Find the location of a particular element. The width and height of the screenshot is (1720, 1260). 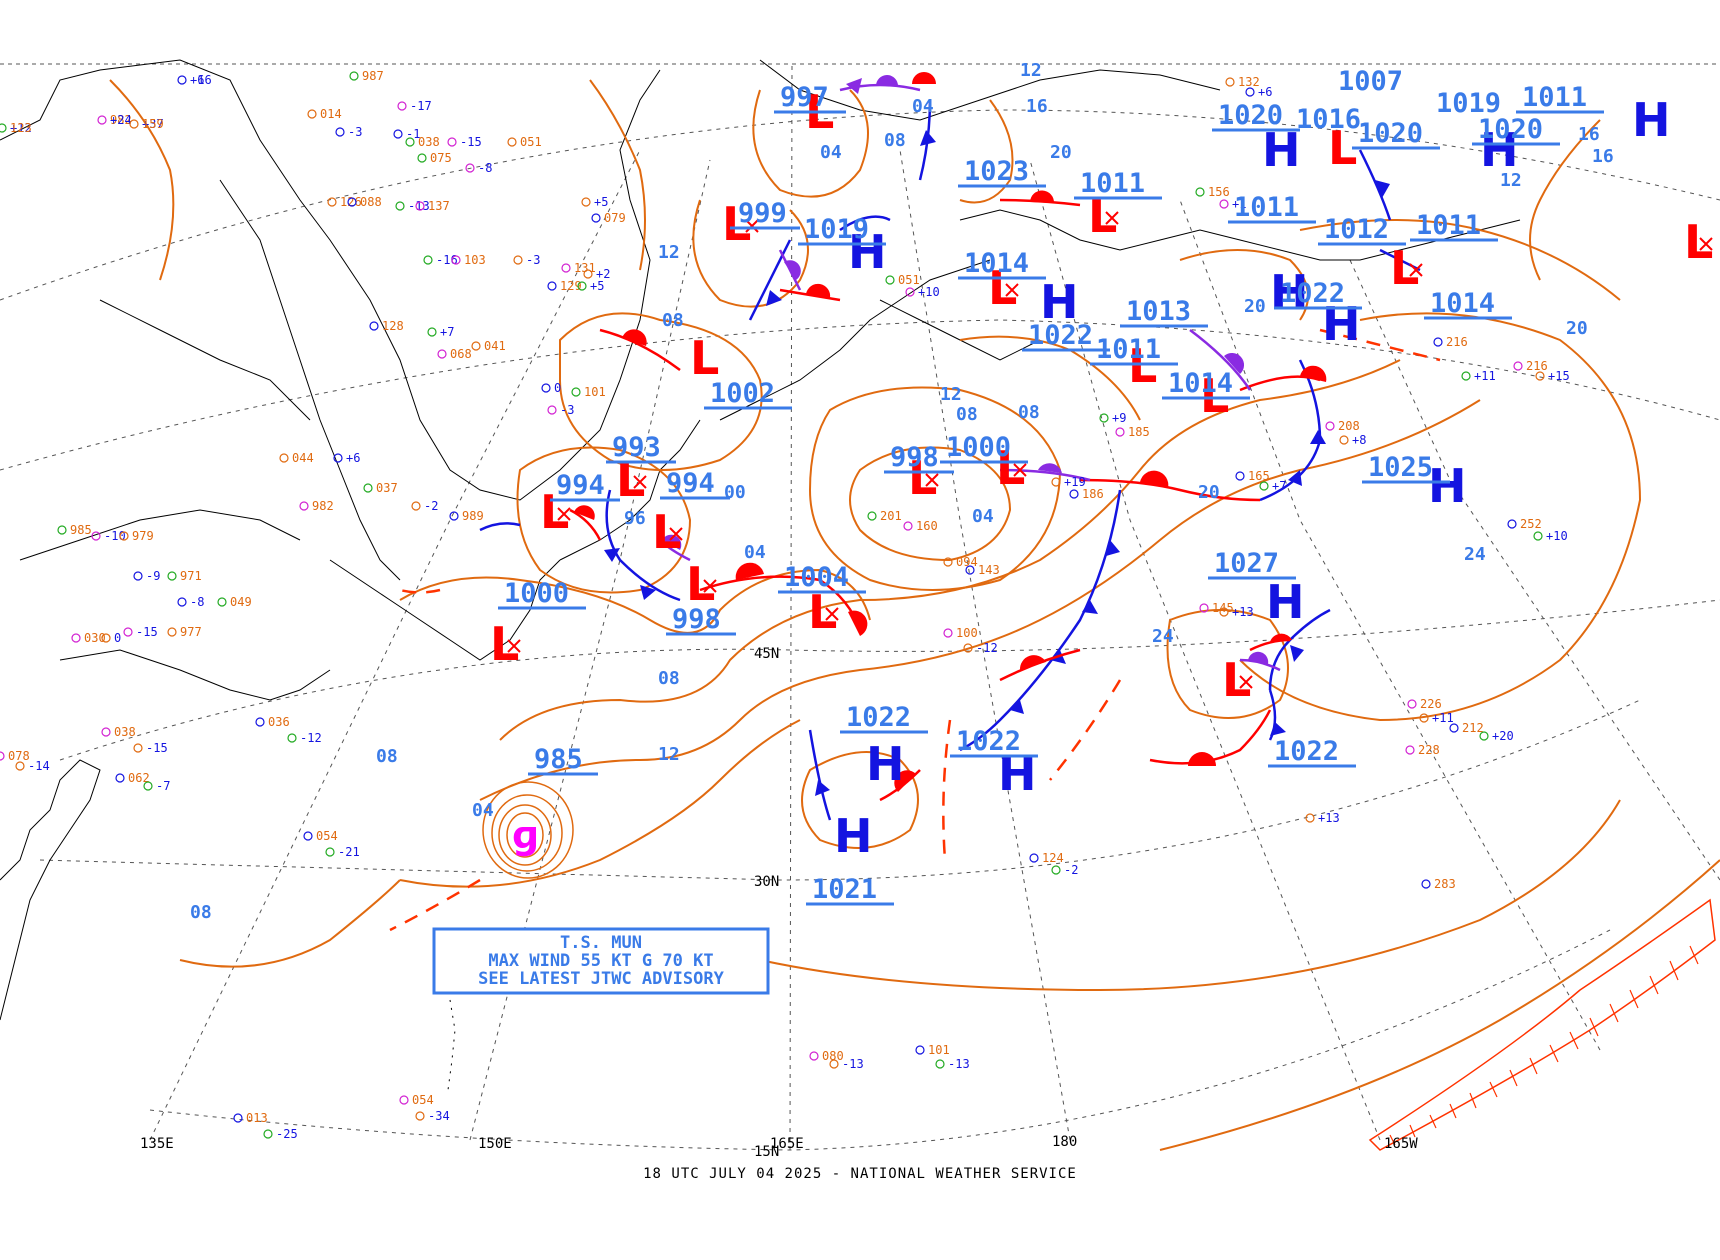

station-value: 075 is located at coordinates (441, 158).